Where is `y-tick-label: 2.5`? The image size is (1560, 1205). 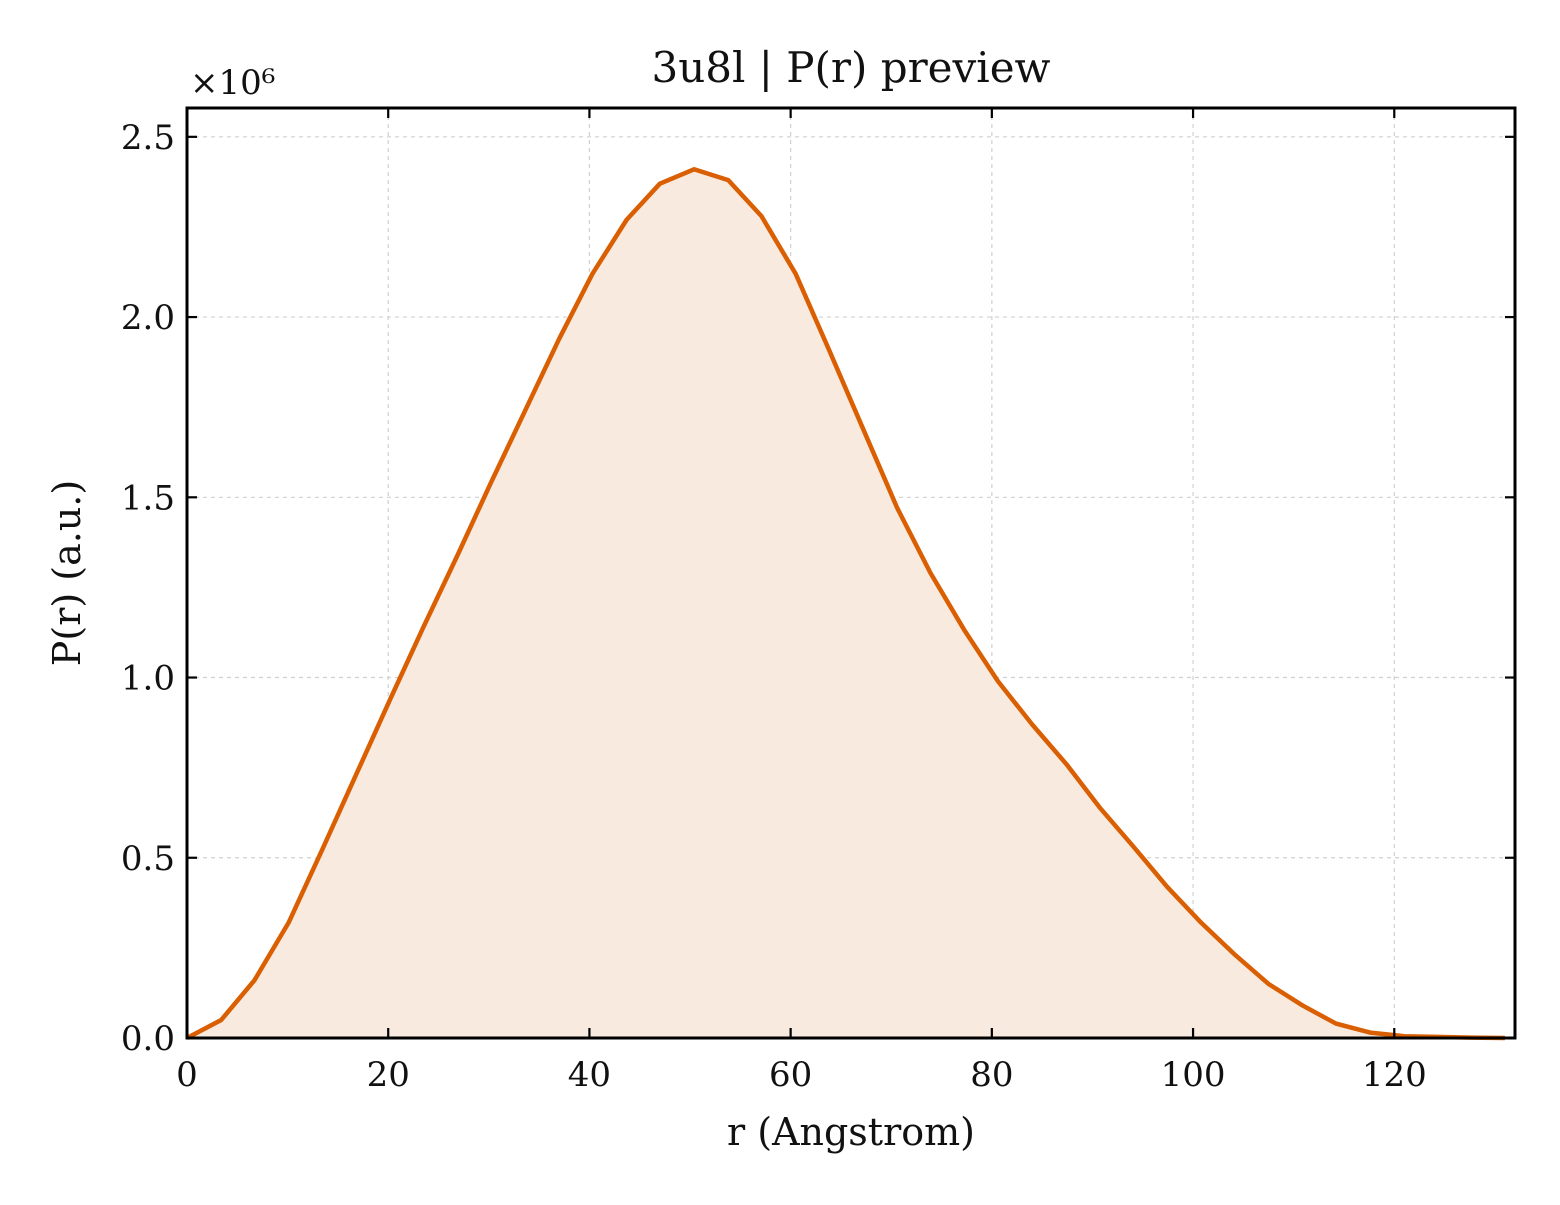 y-tick-label: 2.5 is located at coordinates (148, 138).